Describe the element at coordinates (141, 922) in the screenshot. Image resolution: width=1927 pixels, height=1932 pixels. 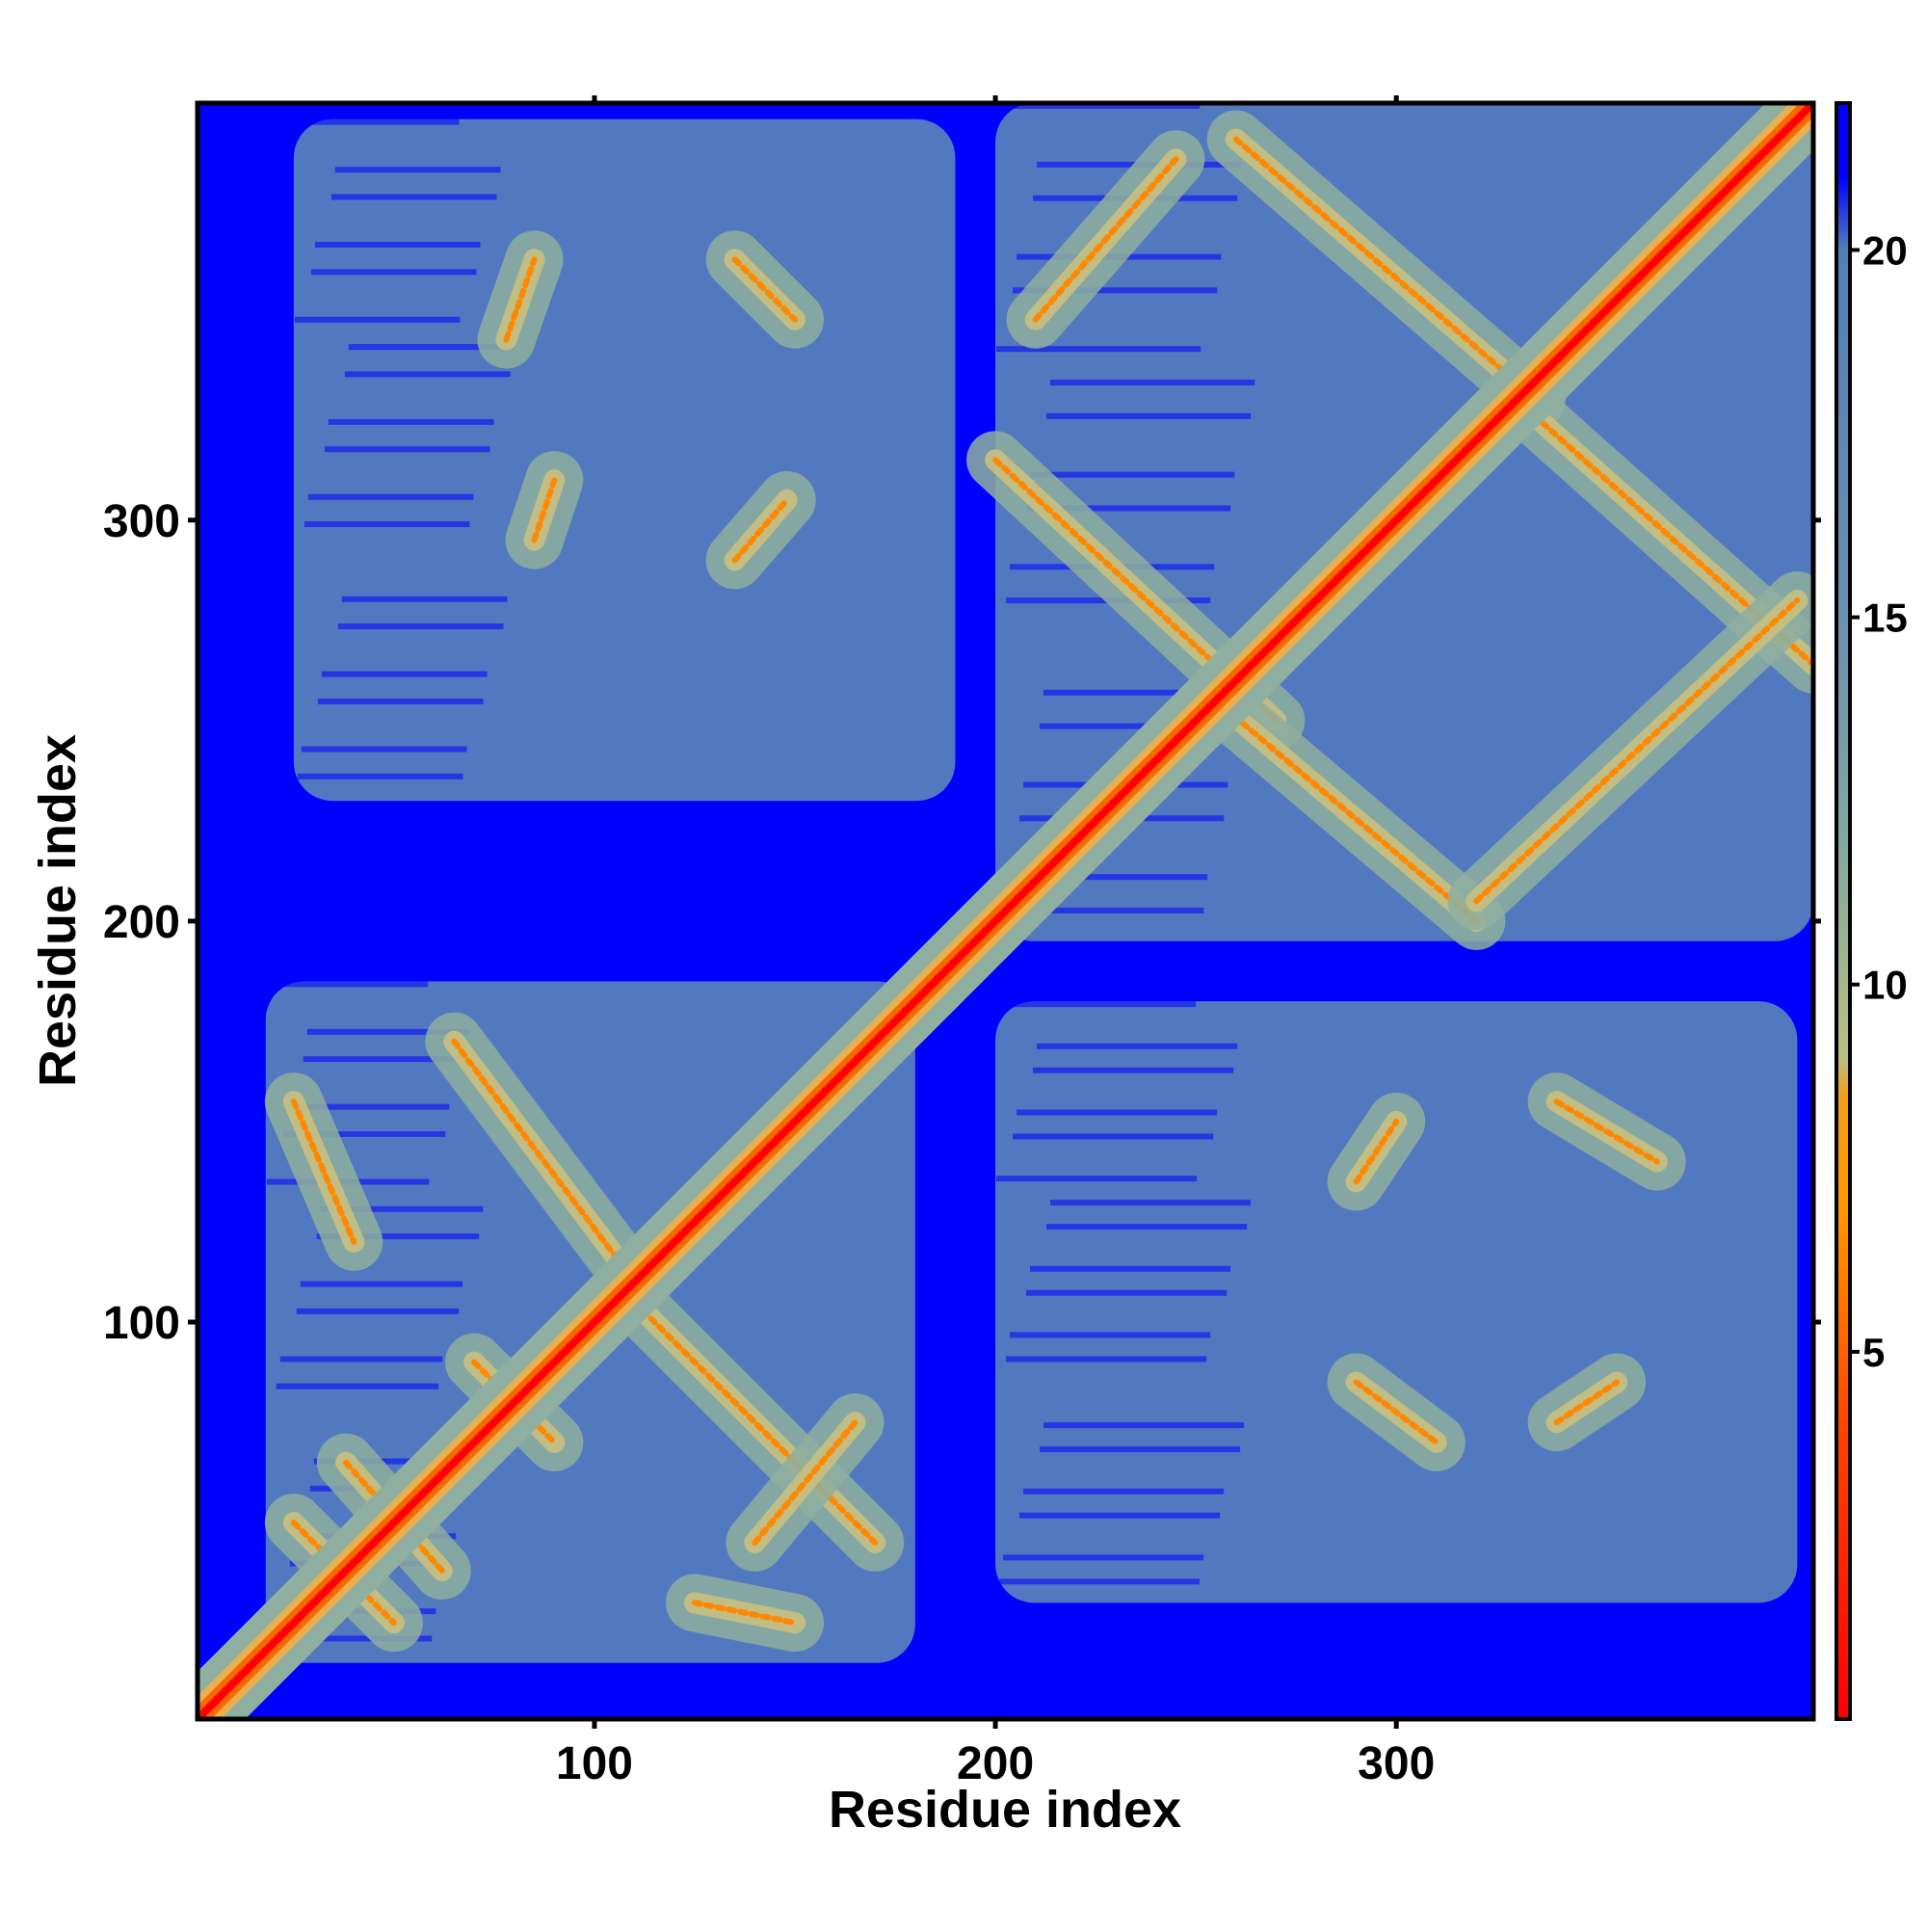
I see `y-tick-label: 200` at that location.